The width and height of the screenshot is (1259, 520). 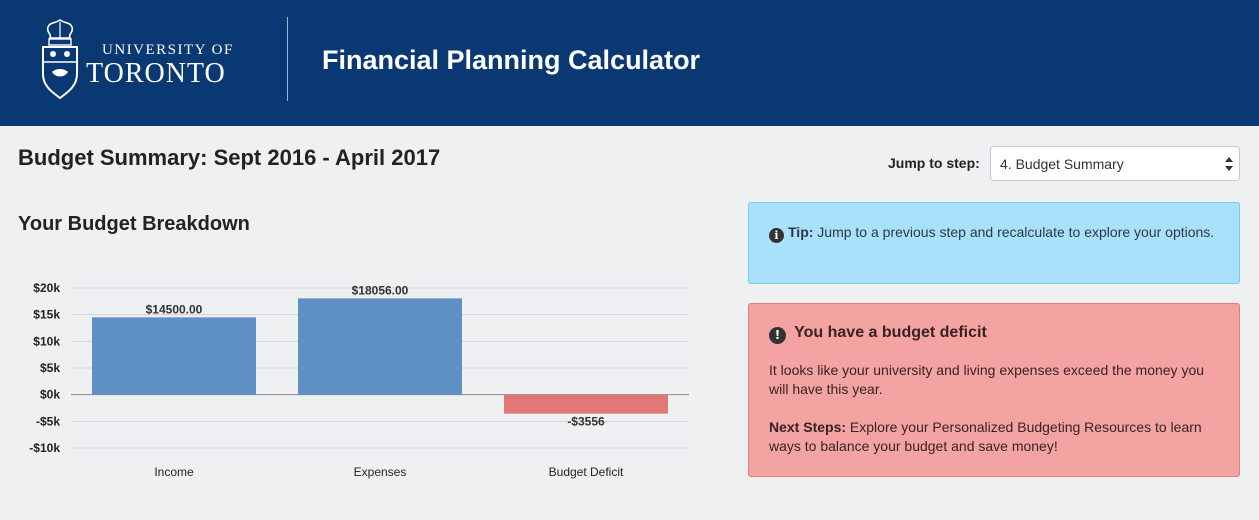 What do you see at coordinates (1062, 164) in the screenshot?
I see `jump-to-step-value: 4. Budget Summary` at bounding box center [1062, 164].